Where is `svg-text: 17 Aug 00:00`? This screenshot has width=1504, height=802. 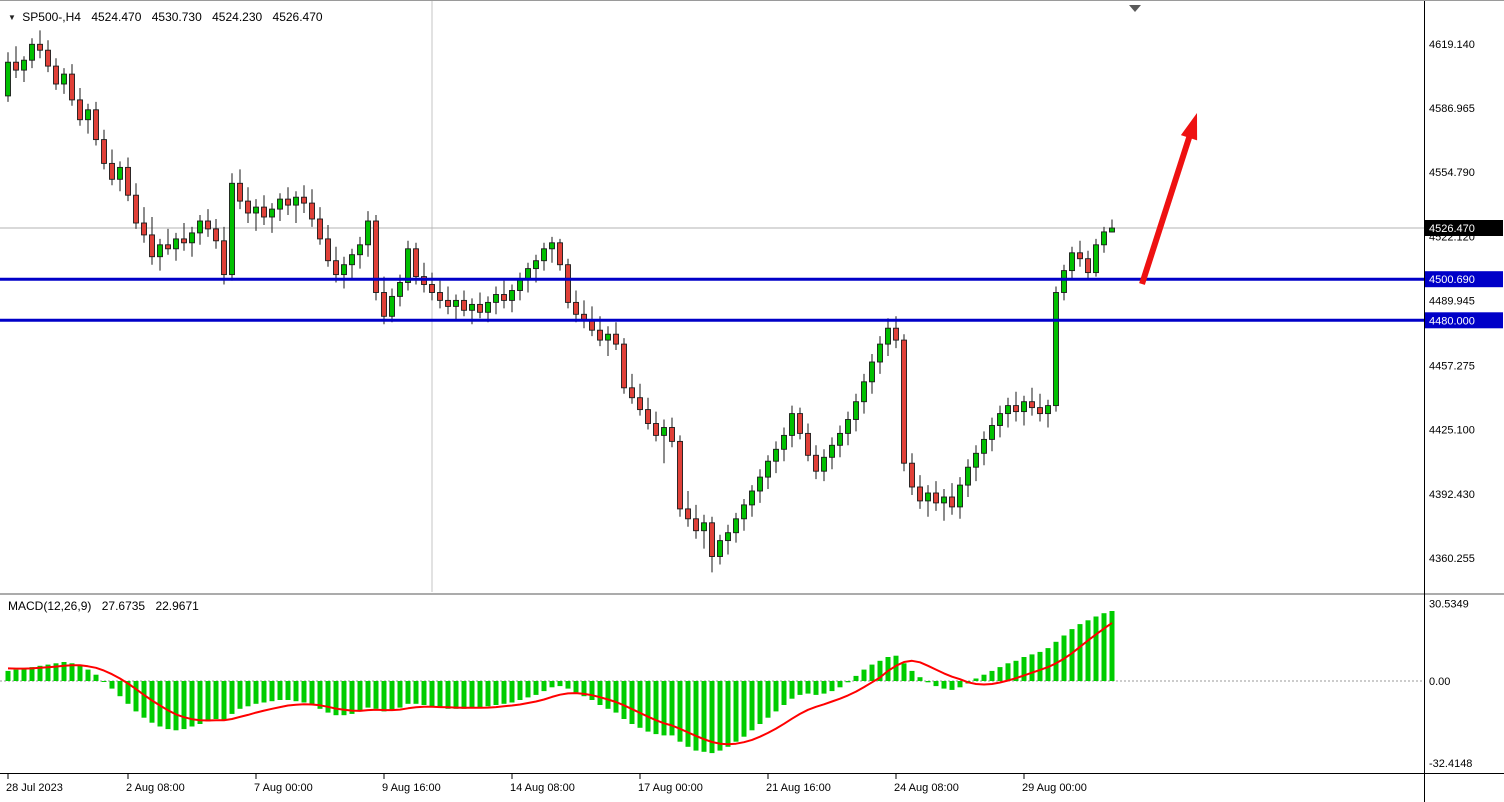
svg-text: 17 Aug 00:00 is located at coordinates (670, 788).